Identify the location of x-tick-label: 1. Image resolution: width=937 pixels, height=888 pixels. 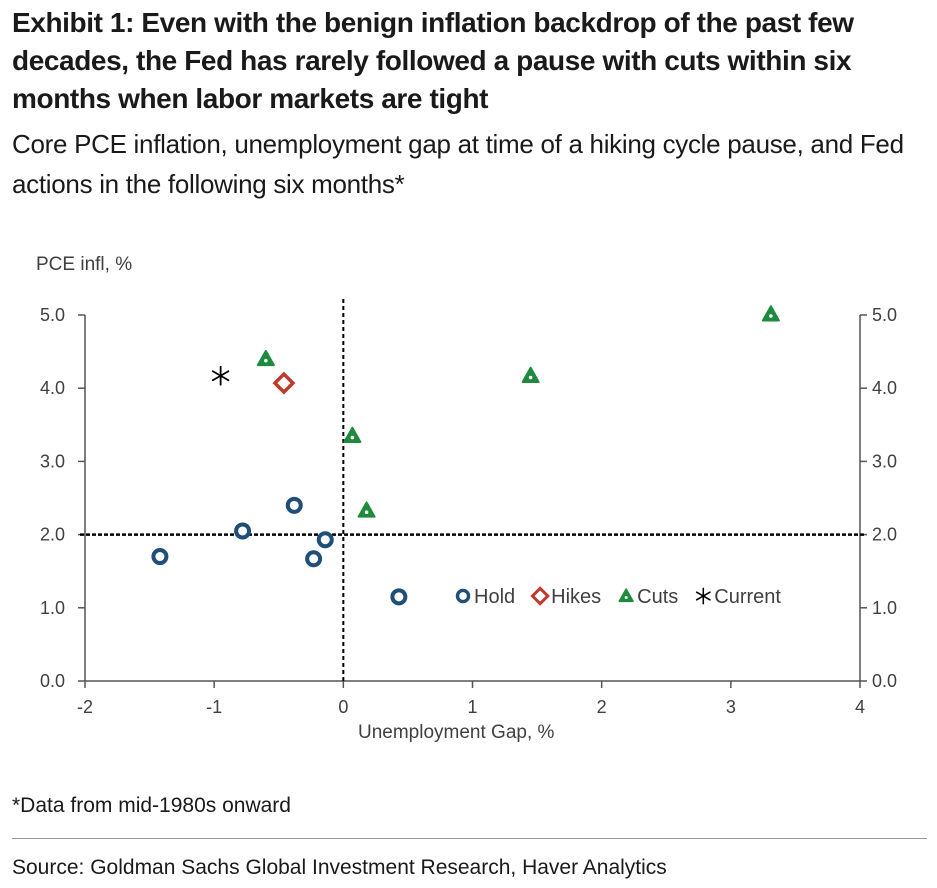
(472, 707).